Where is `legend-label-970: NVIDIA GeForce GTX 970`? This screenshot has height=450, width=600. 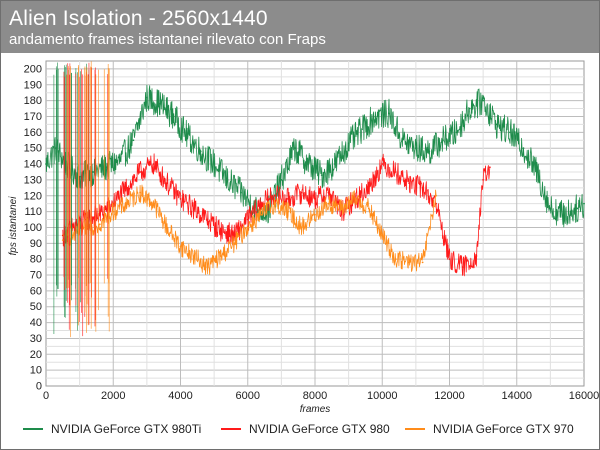 legend-label-970: NVIDIA GeForce GTX 970 is located at coordinates (503, 429).